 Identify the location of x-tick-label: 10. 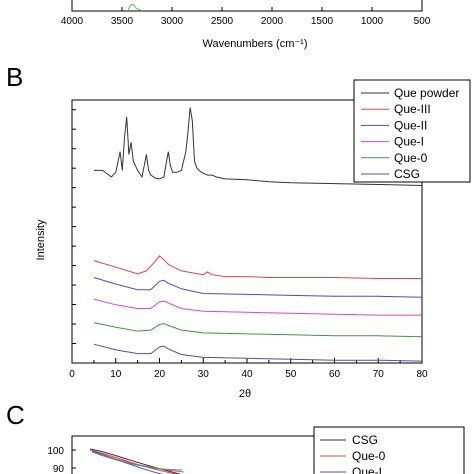
(116, 374).